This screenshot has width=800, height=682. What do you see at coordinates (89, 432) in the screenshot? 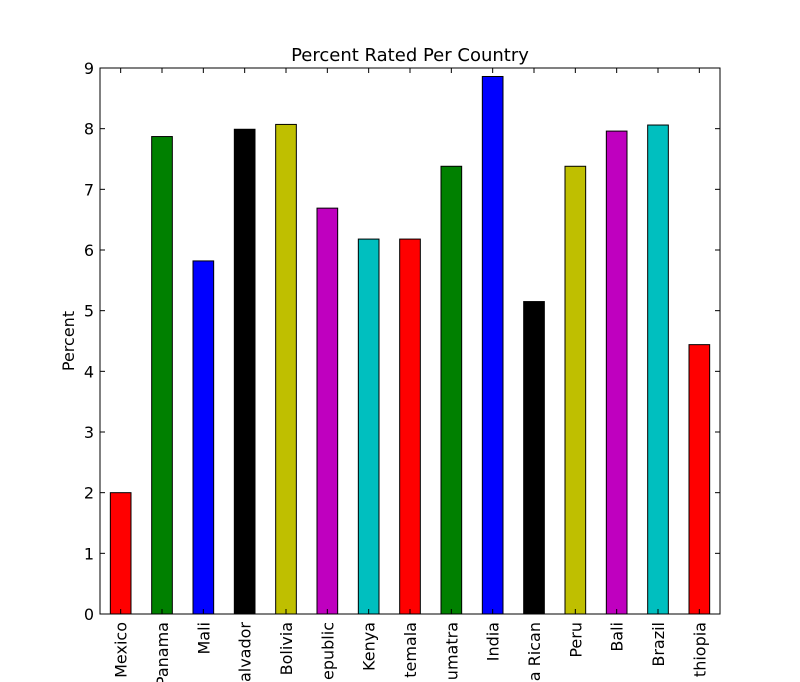
I see `y-tick-label: 3` at bounding box center [89, 432].